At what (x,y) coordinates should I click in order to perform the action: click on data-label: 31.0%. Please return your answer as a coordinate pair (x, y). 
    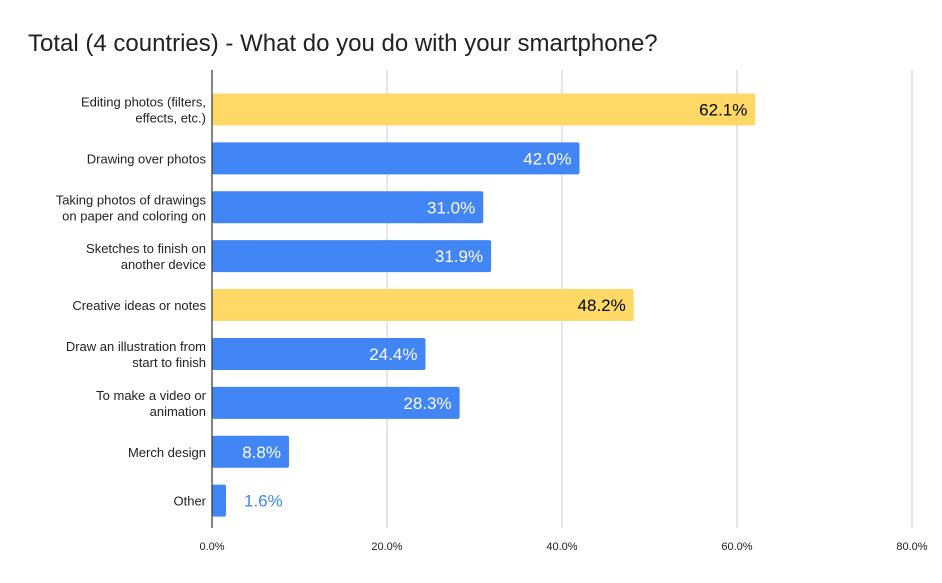
    Looking at the image, I should click on (451, 207).